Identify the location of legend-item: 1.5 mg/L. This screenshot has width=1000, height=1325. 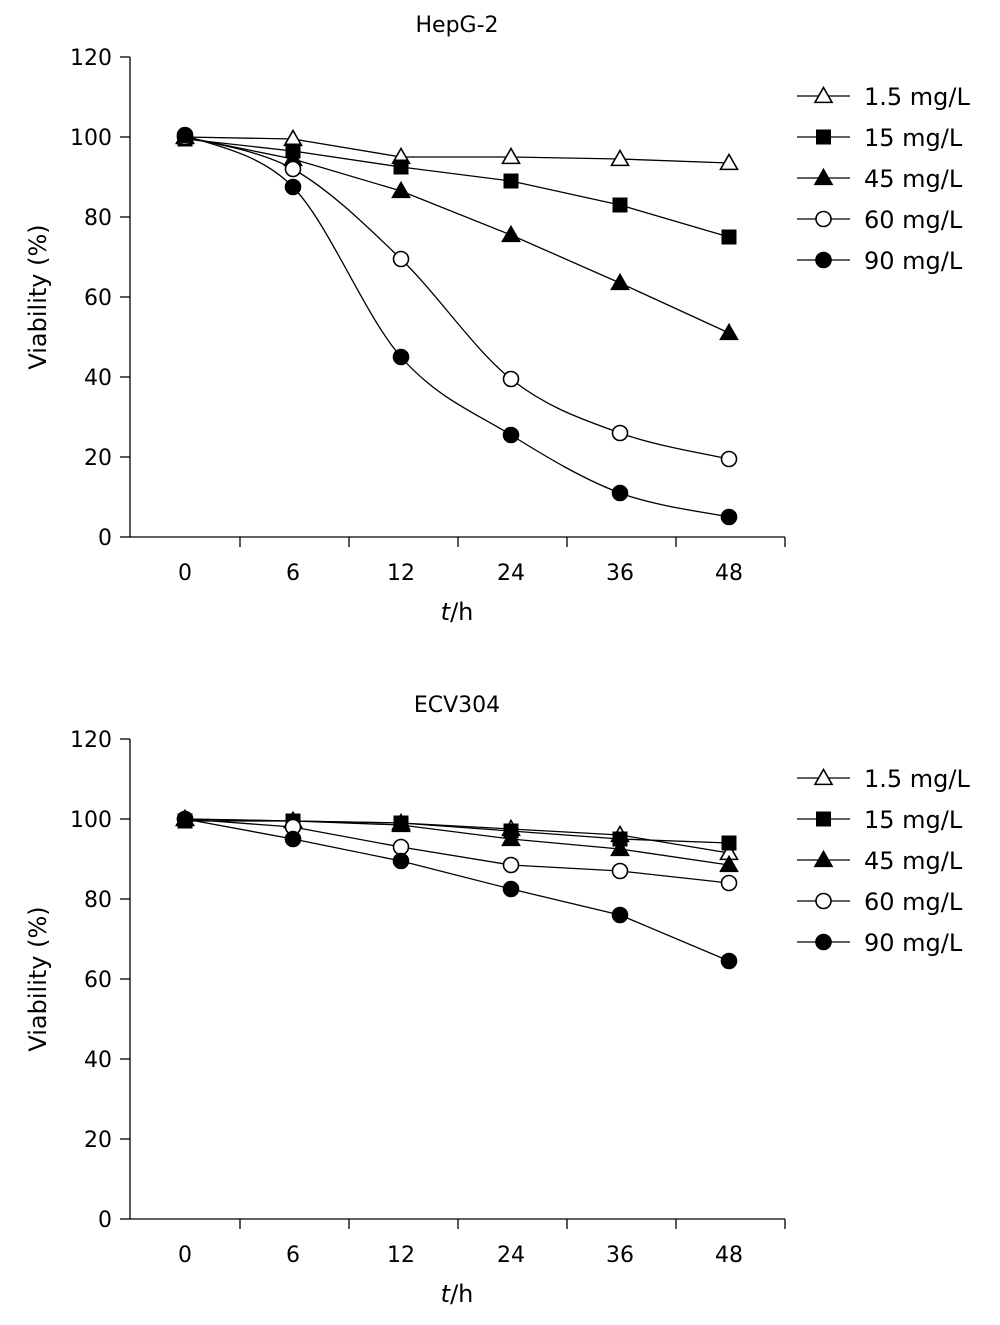
(883, 779).